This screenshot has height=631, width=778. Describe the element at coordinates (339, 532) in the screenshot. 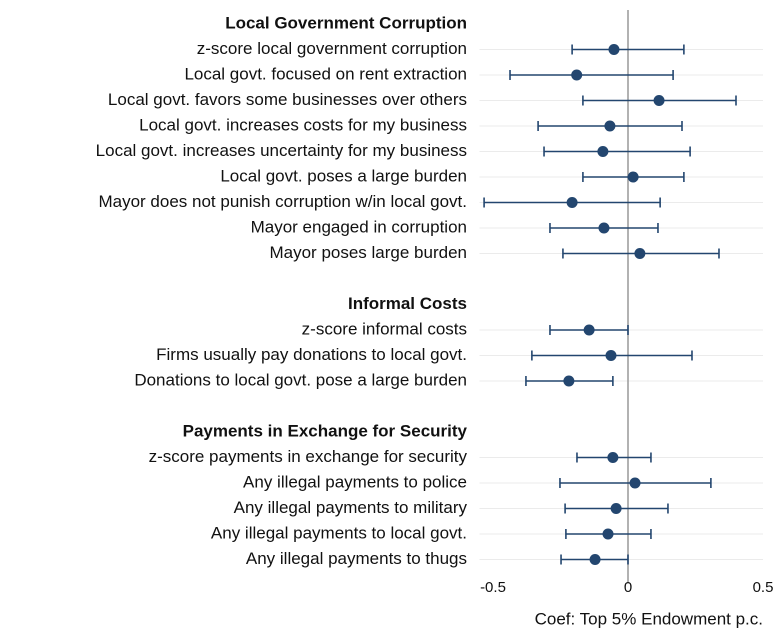

I see `row-label: Any illegal payments to local govt.` at that location.